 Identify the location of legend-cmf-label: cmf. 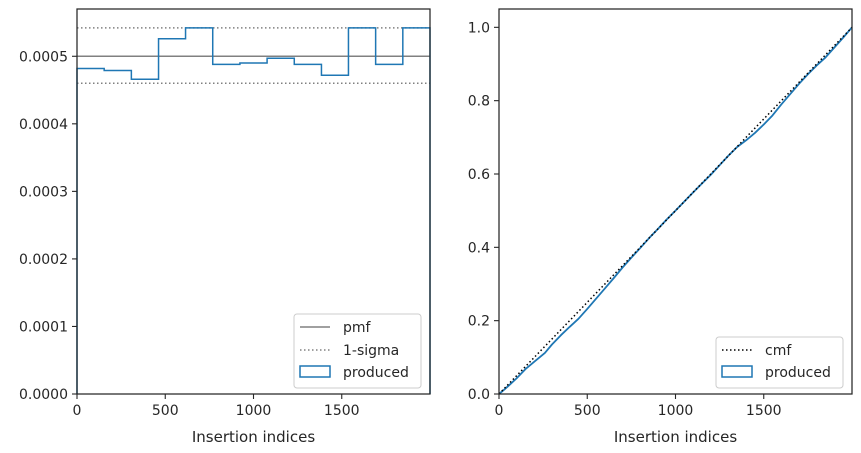
(778, 351).